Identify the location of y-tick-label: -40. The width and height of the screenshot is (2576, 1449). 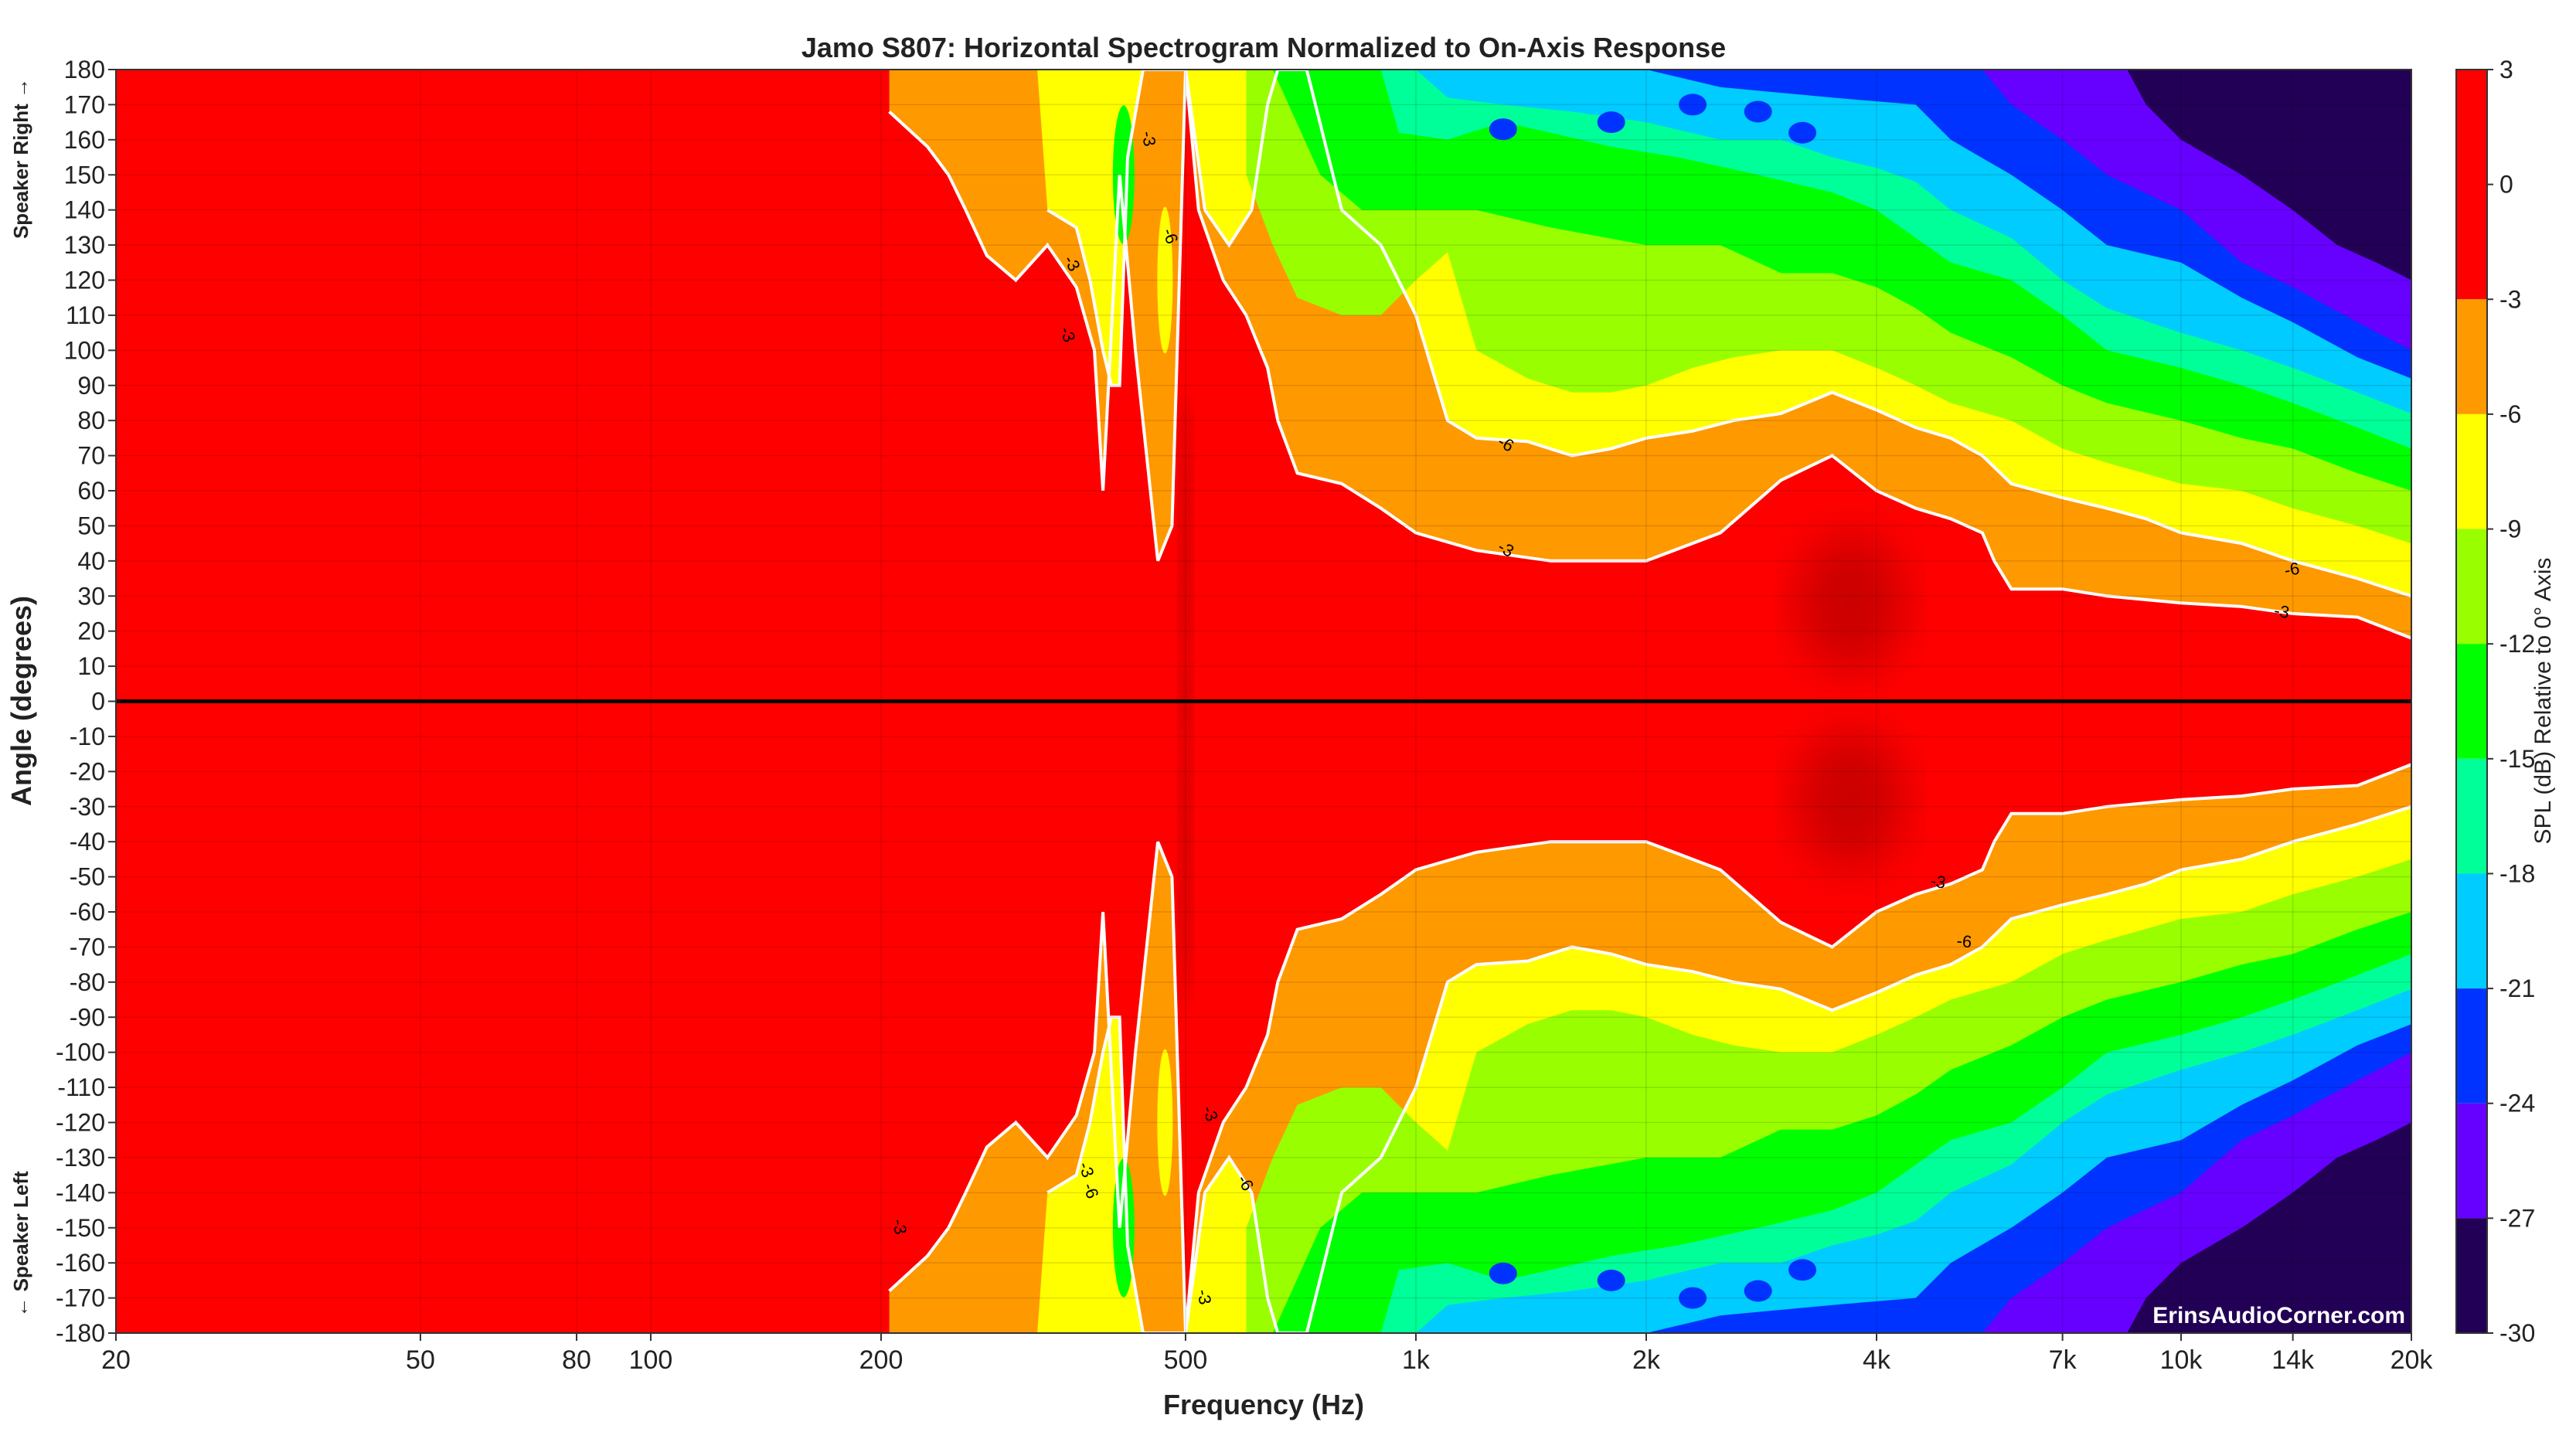
(87, 842).